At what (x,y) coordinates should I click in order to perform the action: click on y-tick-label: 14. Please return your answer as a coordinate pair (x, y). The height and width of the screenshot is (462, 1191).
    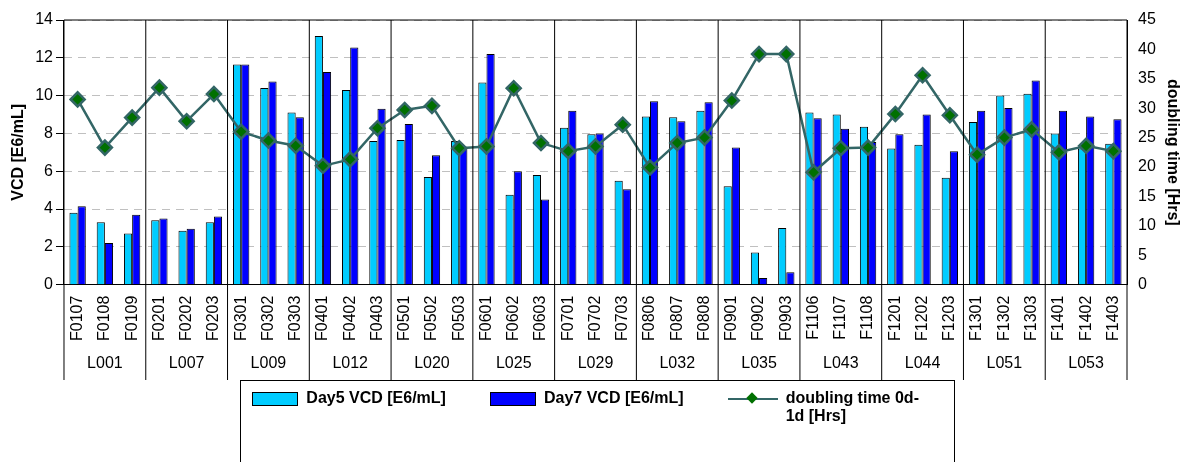
    Looking at the image, I should click on (44, 19).